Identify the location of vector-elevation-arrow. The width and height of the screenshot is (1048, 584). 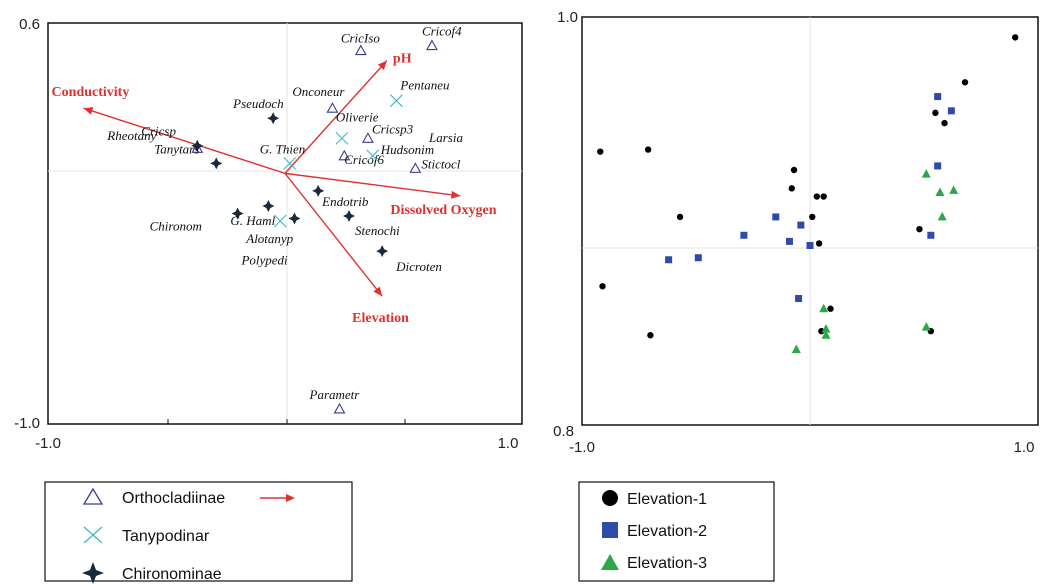
(333, 234).